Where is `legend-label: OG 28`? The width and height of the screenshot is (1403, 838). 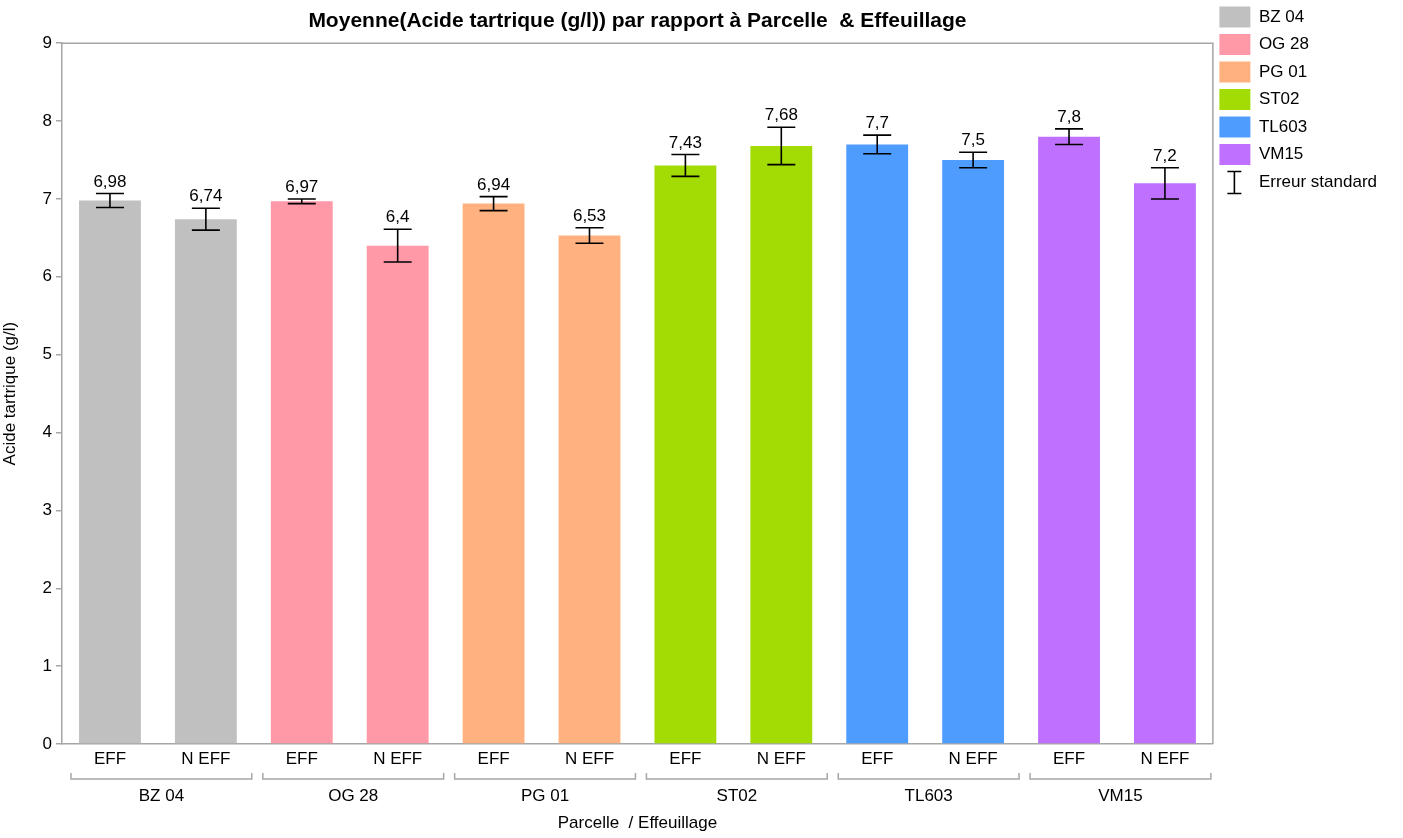 legend-label: OG 28 is located at coordinates (1283, 44).